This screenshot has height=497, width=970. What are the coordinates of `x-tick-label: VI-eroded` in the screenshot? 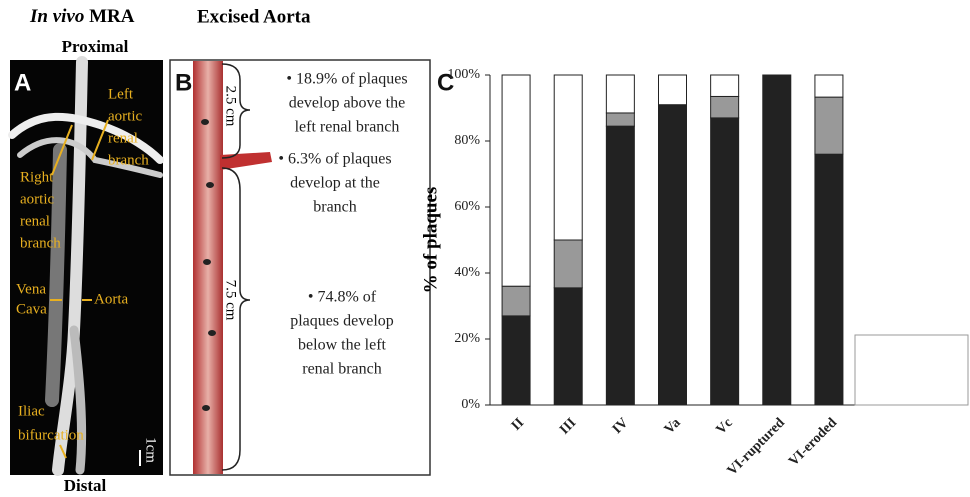 It's located at (813, 442).